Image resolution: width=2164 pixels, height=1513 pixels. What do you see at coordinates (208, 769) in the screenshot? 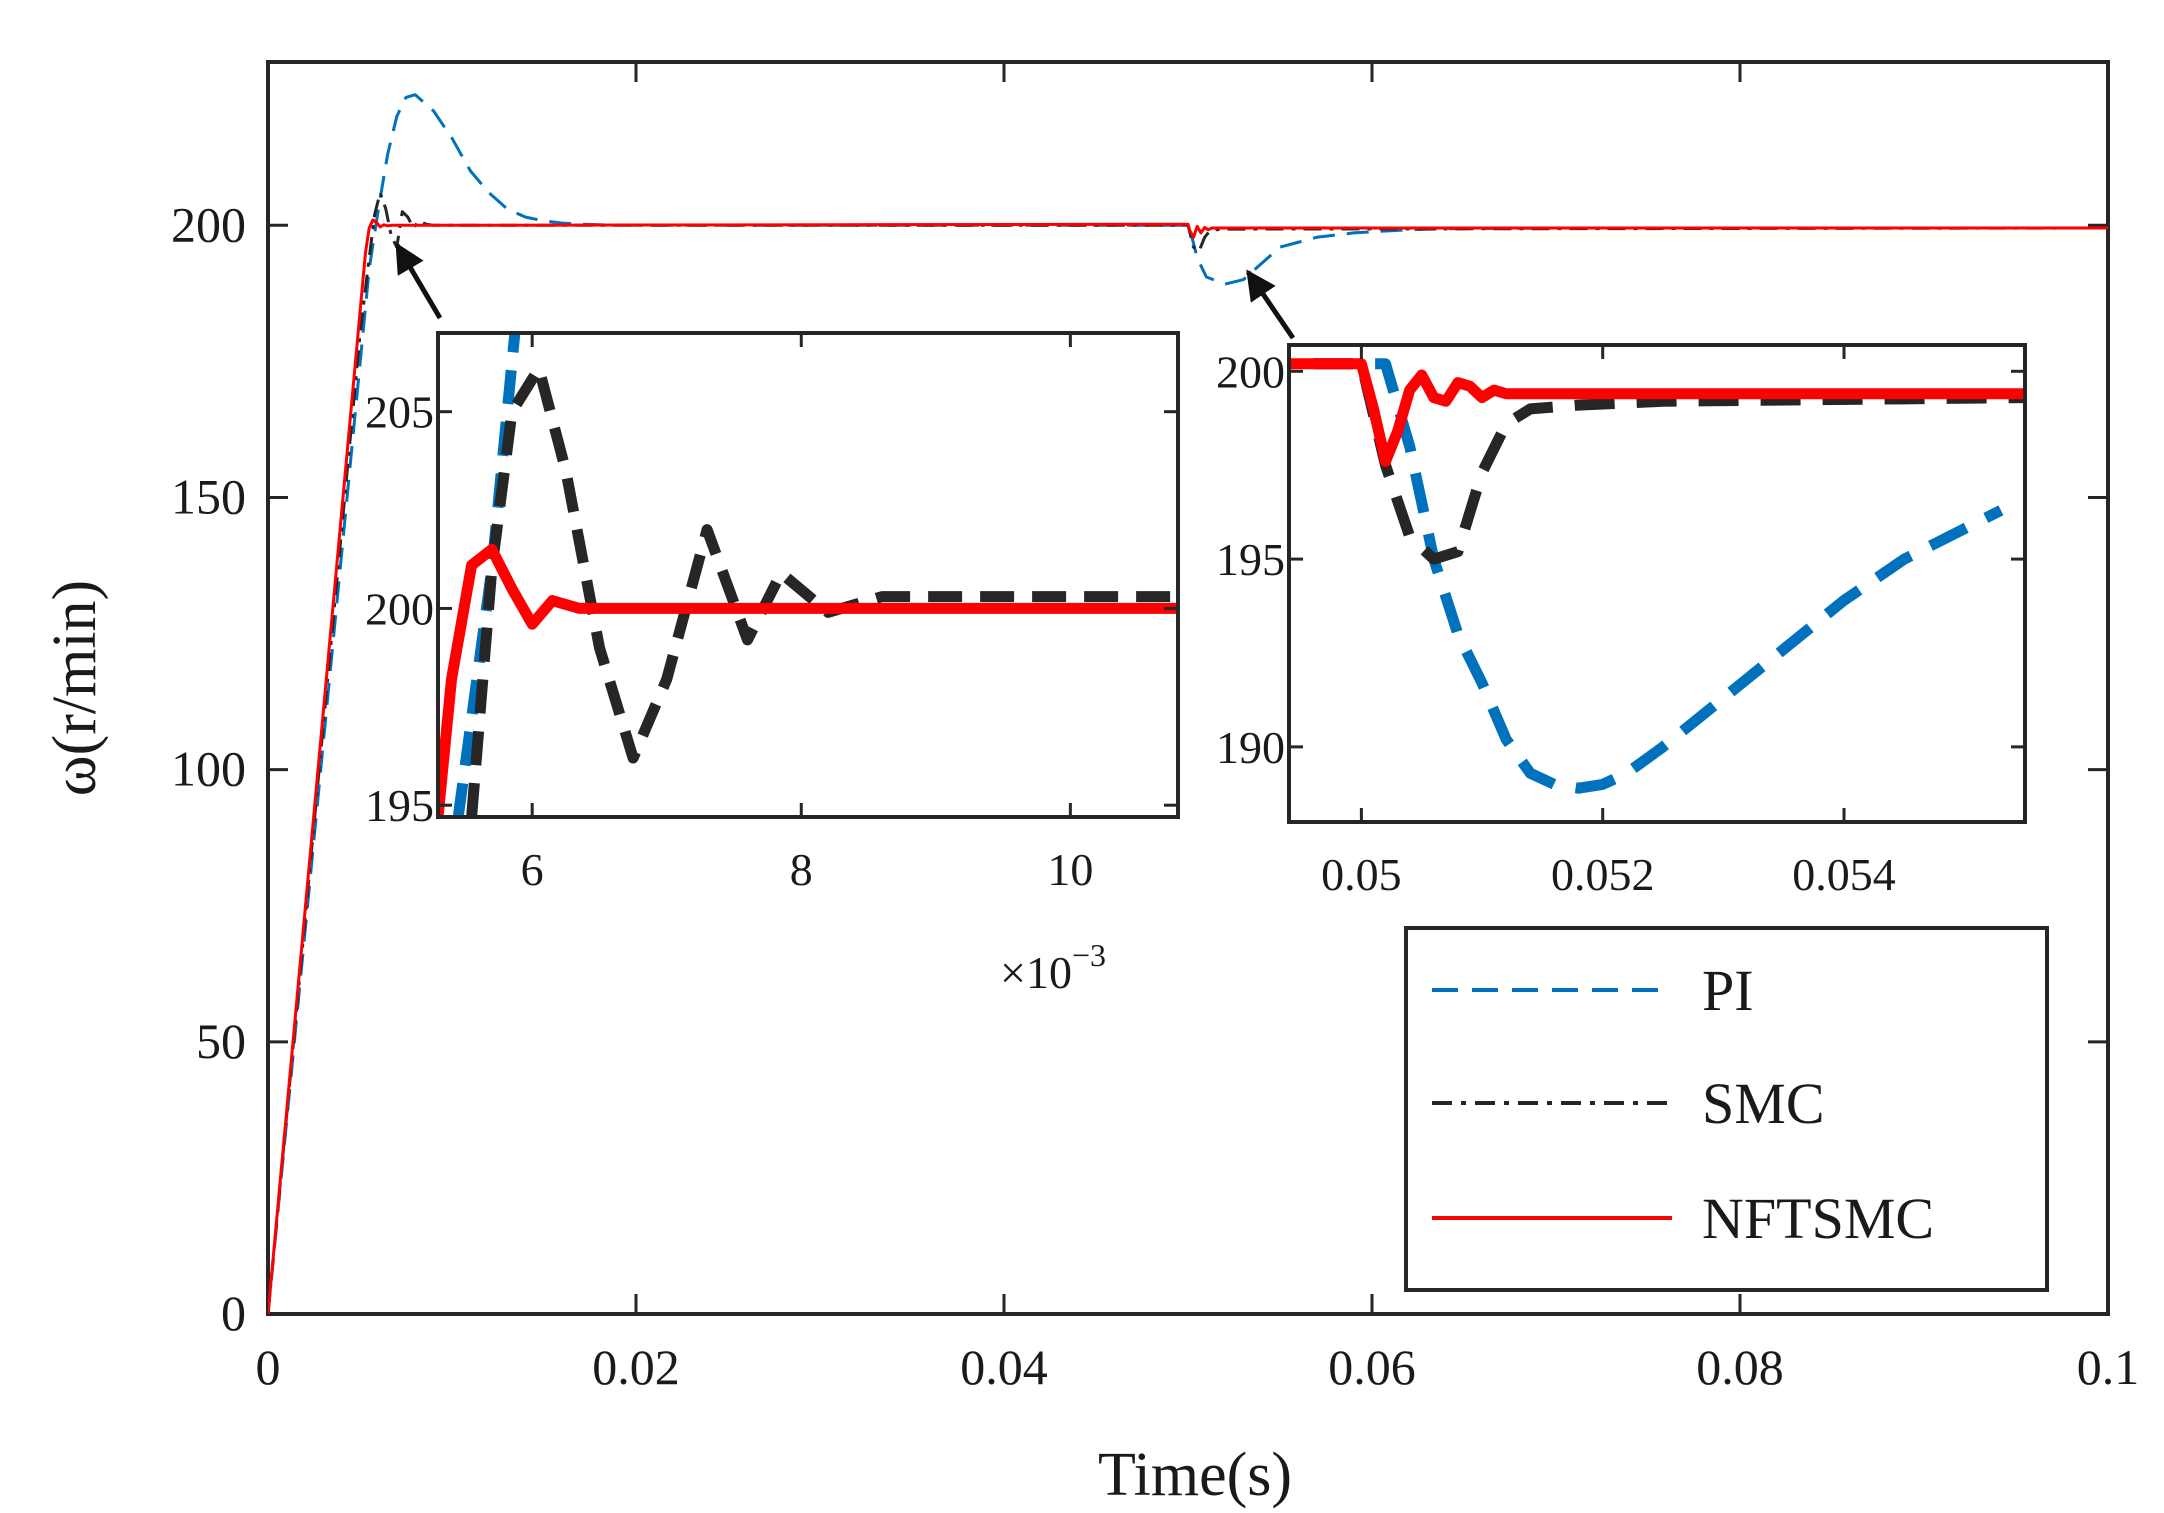
I see `main-y-tick-label: 100` at bounding box center [208, 769].